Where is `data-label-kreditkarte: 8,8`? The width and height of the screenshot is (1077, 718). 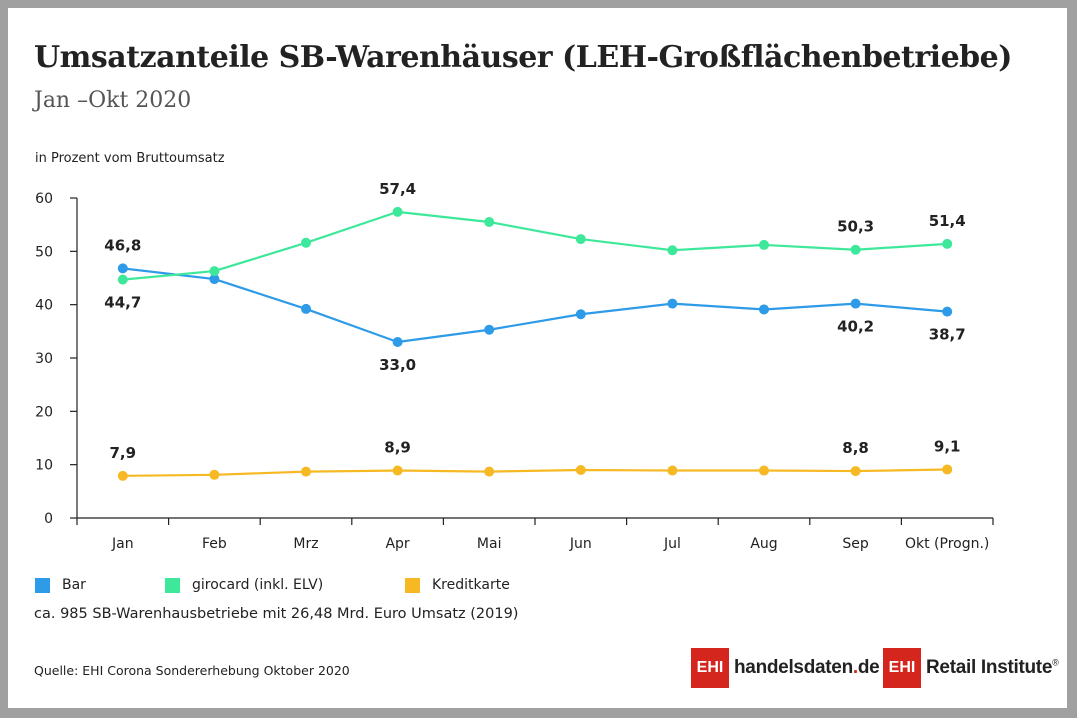
data-label-kreditkarte: 8,8 is located at coordinates (855, 448).